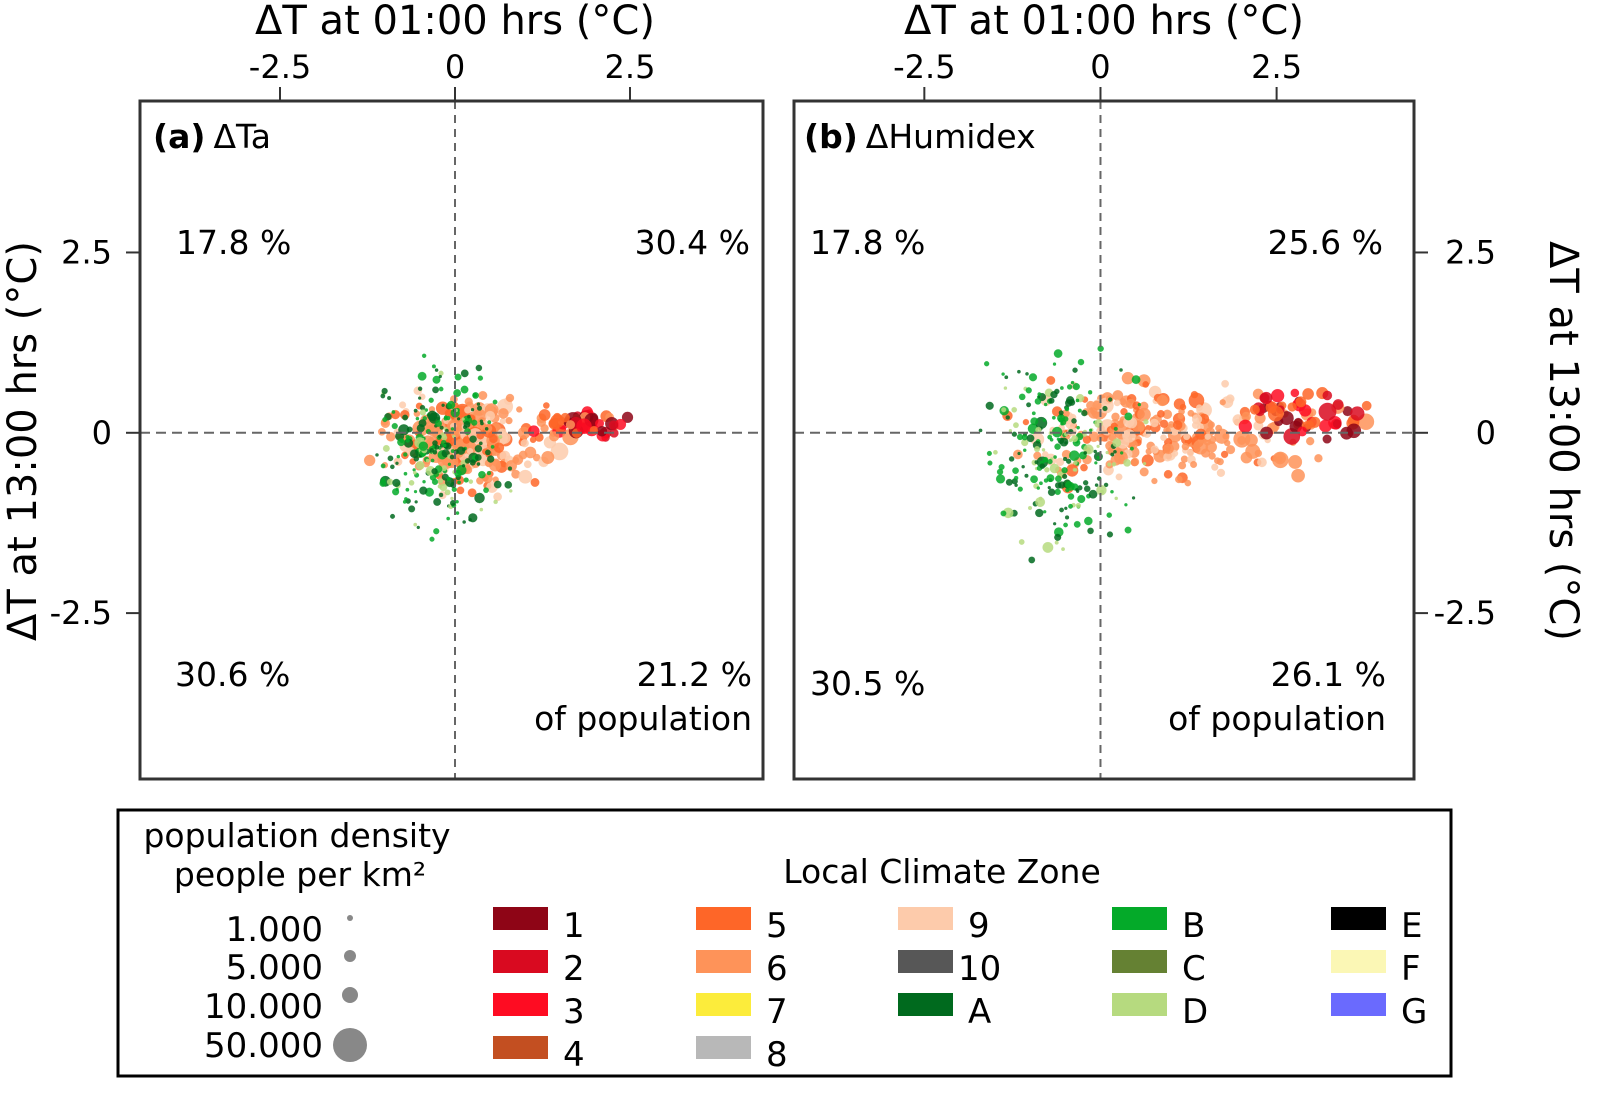  Describe the element at coordinates (274, 930) in the screenshot. I see `size-legend-label: 1.000` at that location.